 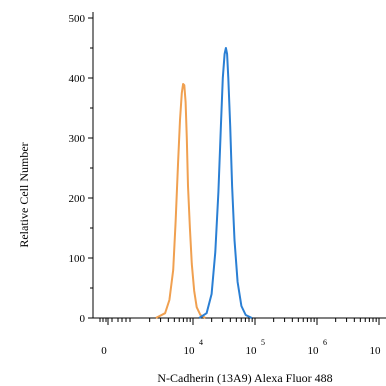 I want to click on x-tick-label: 0, so click(x=104, y=351).